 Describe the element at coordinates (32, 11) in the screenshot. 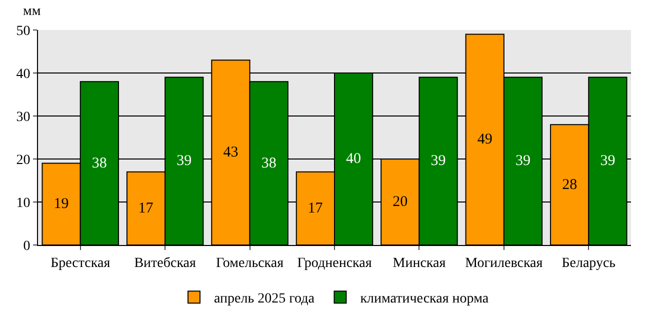

I see `y-axis-title: мм` at that location.